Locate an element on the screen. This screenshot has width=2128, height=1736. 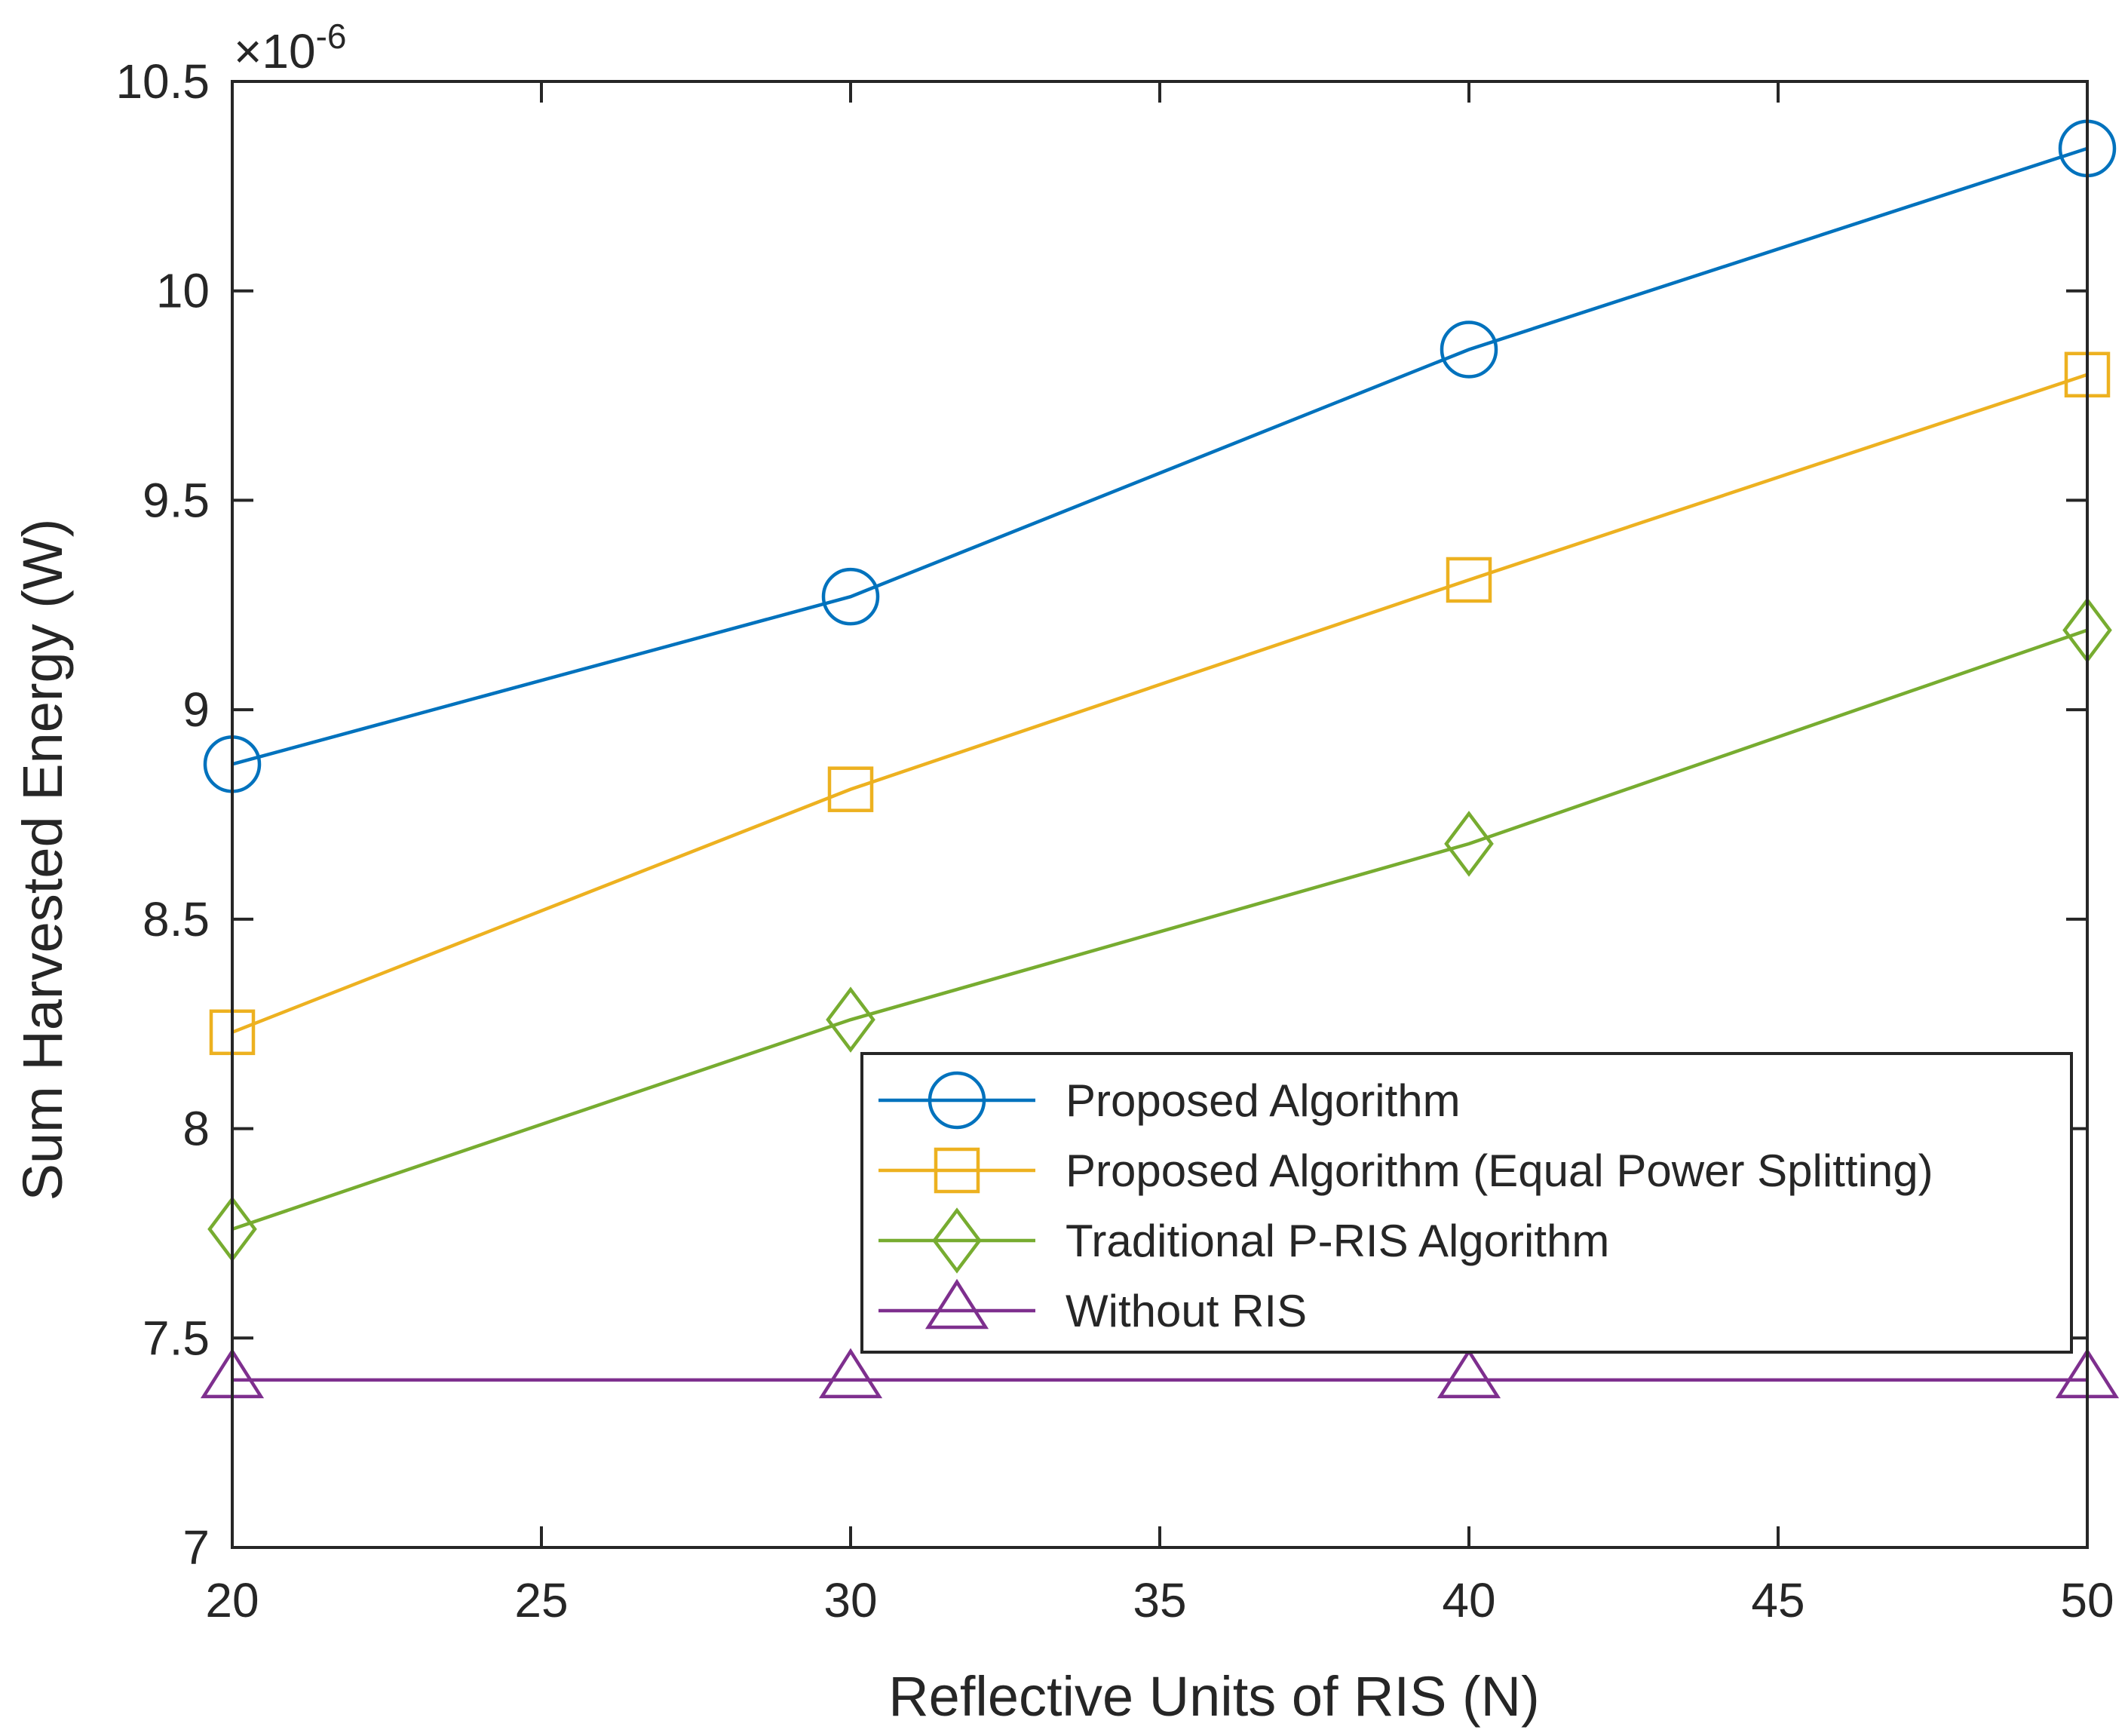
y-tick-label: 7 is located at coordinates (196, 1547).